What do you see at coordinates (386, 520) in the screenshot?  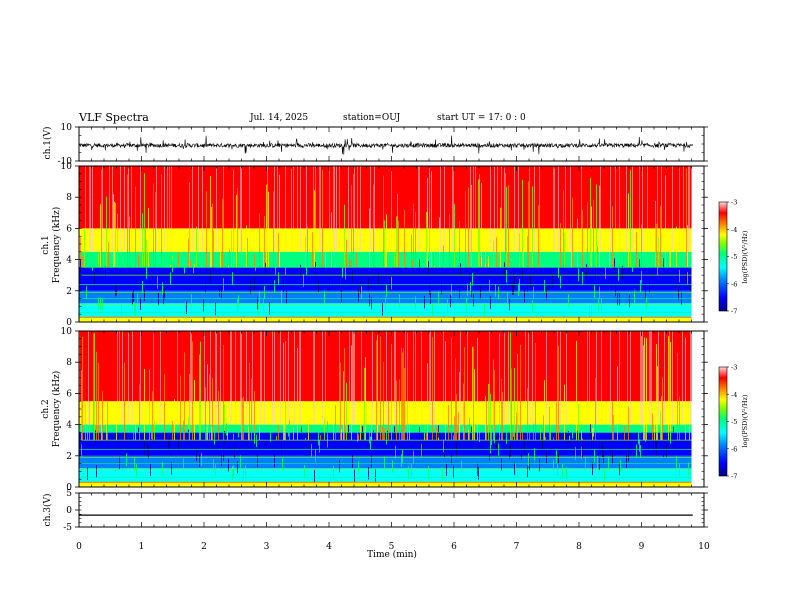 I see `ch3-waveform-panel: 5 0 -5 0 1 2 3 4 5 6 7 8 9 10` at bounding box center [386, 520].